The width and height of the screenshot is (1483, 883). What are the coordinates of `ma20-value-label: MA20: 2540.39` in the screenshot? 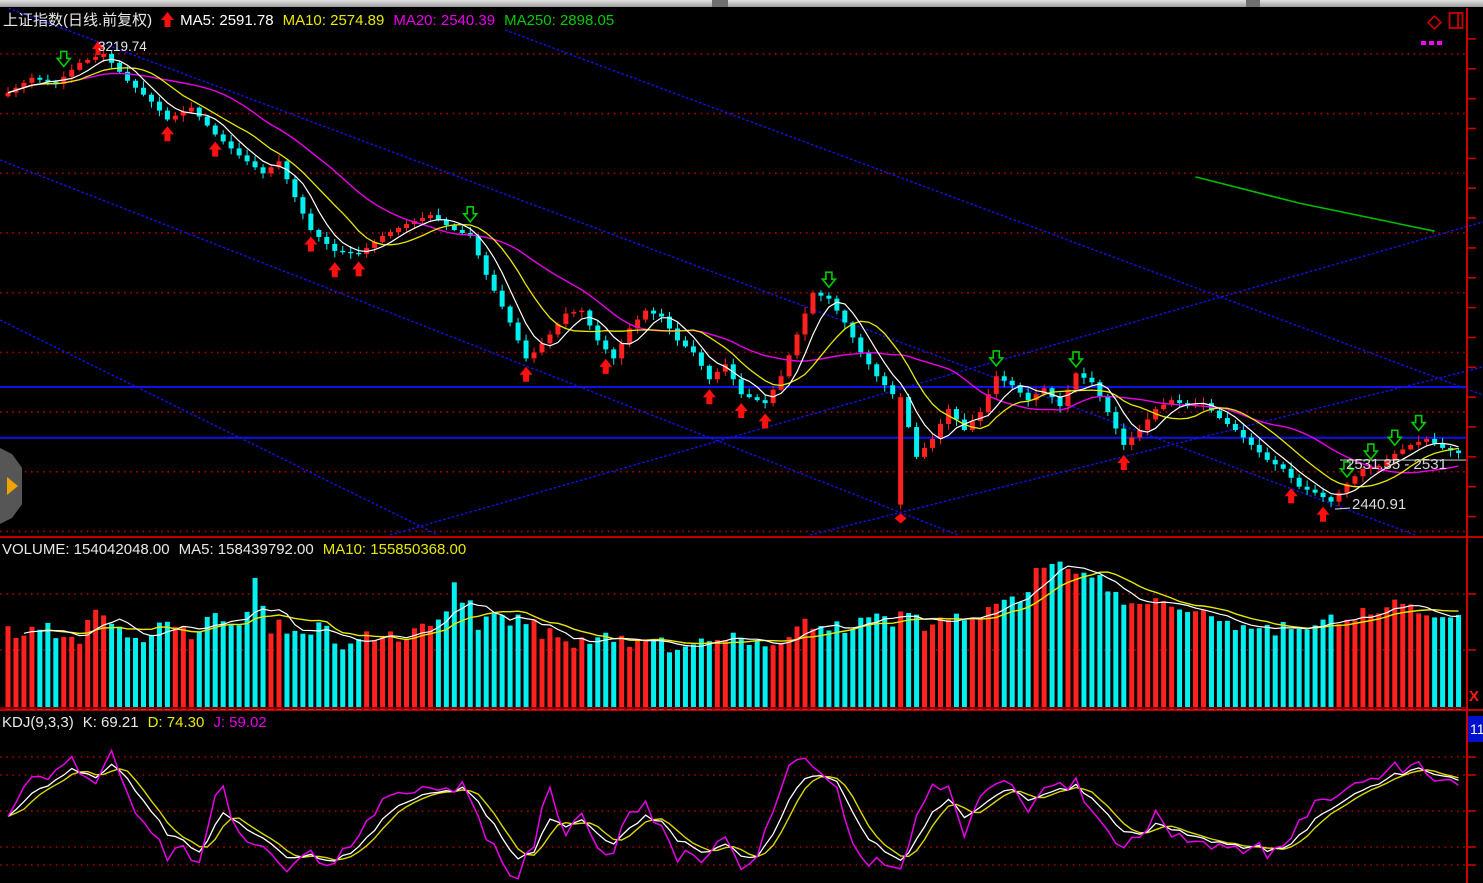 It's located at (444, 20).